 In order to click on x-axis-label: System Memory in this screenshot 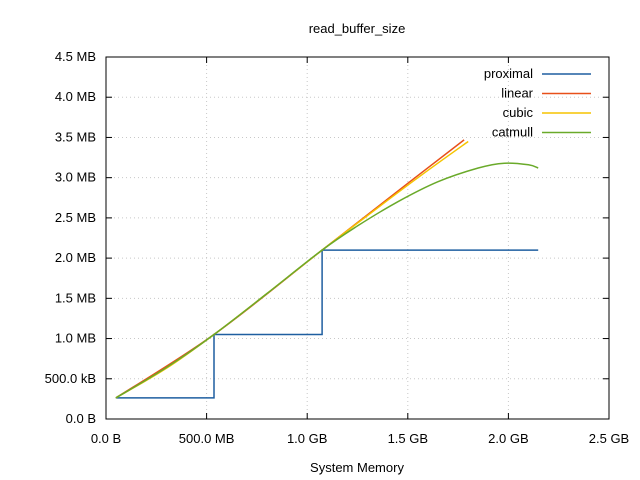, I will do `click(357, 467)`.